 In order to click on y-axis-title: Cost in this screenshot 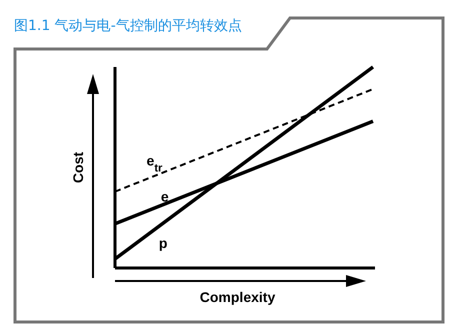, I will do `click(78, 168)`.